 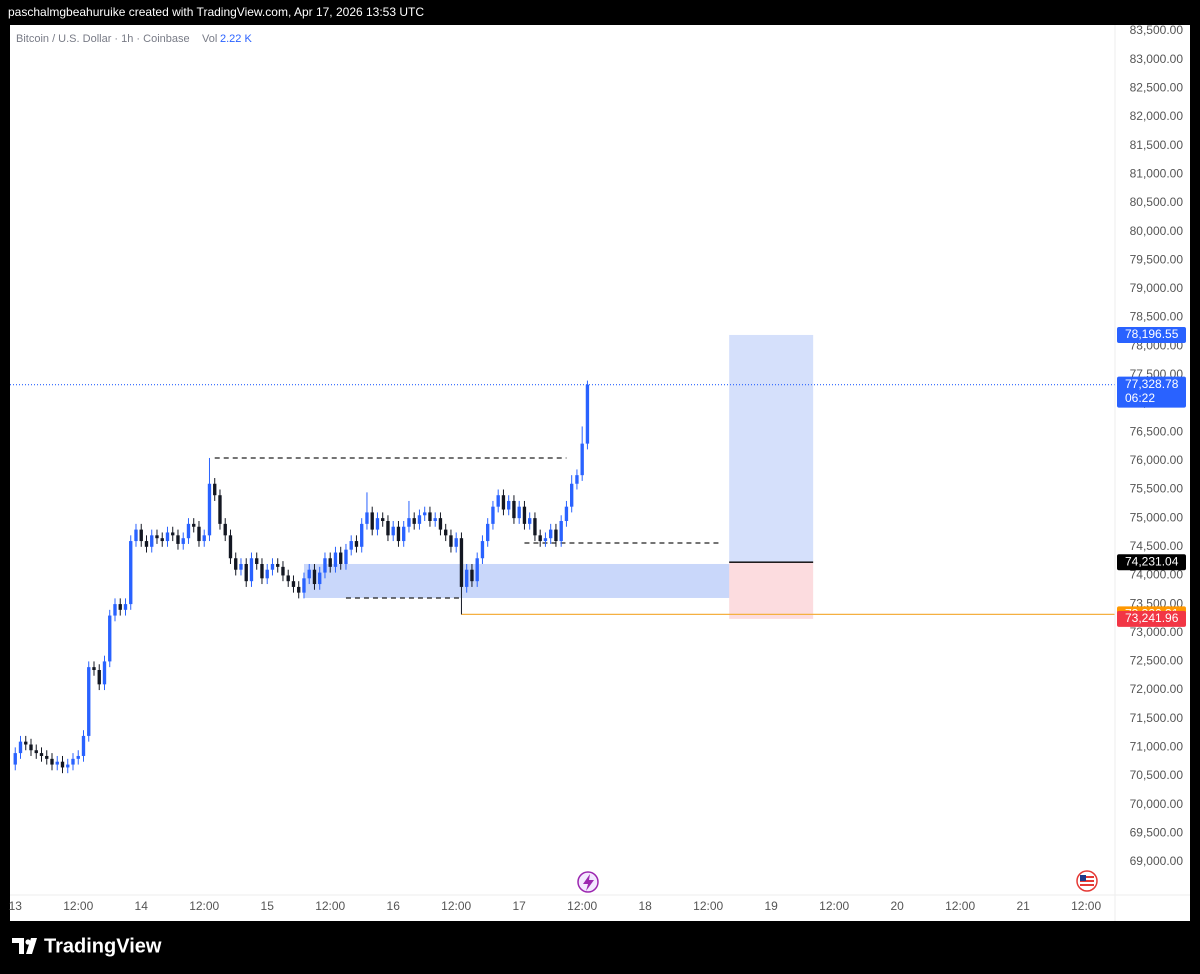 I want to click on x-tick-label: 13, so click(x=16, y=906).